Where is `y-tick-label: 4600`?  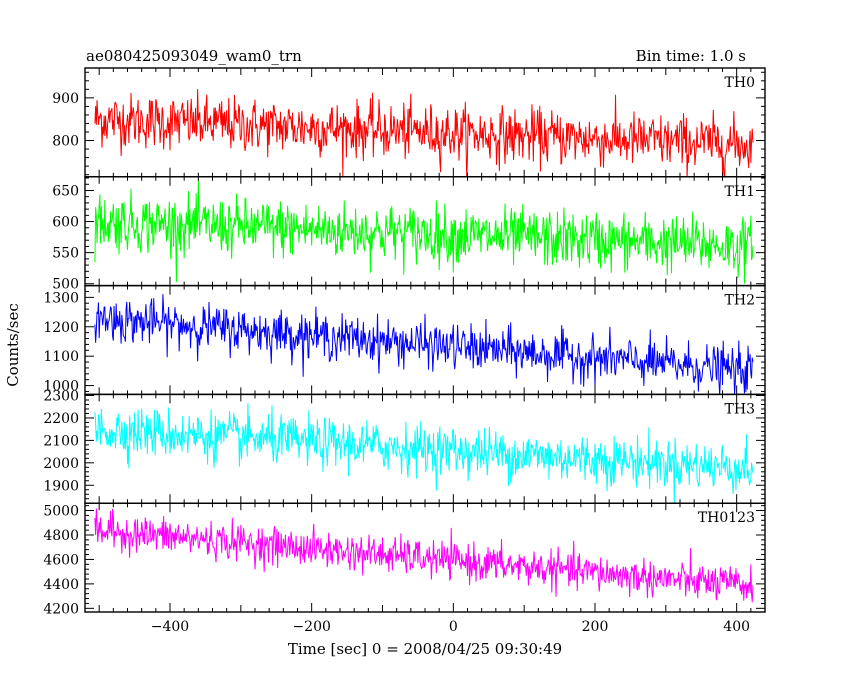
y-tick-label: 4600 is located at coordinates (61, 560).